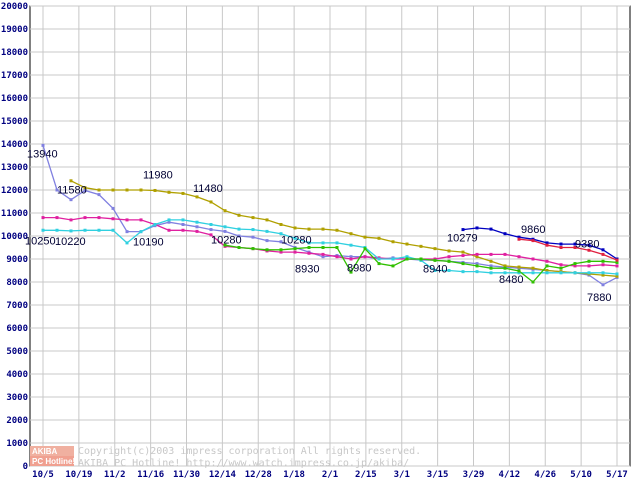 Image resolution: width=640 pixels, height=480 pixels. What do you see at coordinates (296, 241) in the screenshot?
I see `data-label: 10280` at bounding box center [296, 241].